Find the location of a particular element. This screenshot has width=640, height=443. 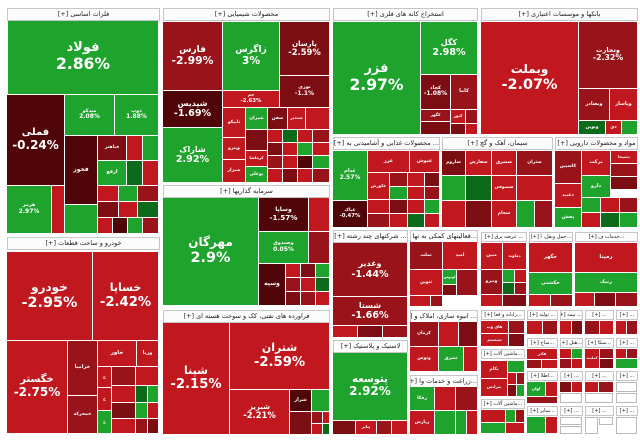

stock-tile-ستران: ستران is located at coordinates (534, 163).